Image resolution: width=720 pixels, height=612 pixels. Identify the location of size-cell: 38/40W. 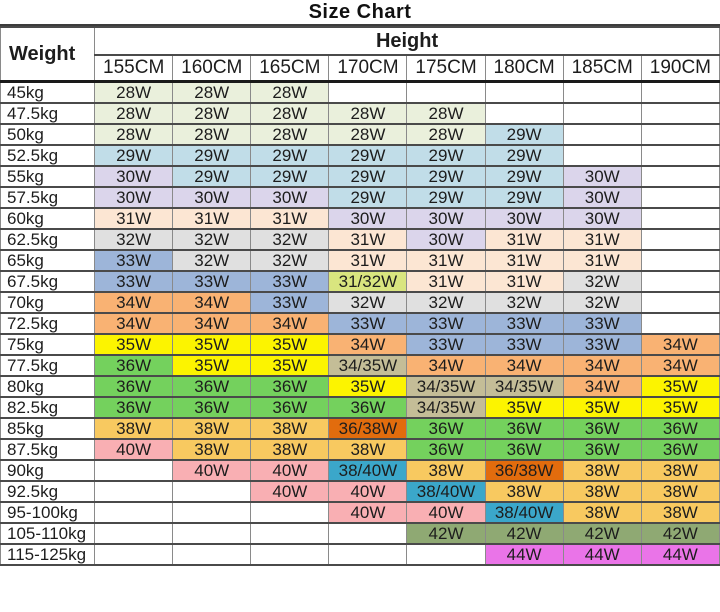
(446, 491).